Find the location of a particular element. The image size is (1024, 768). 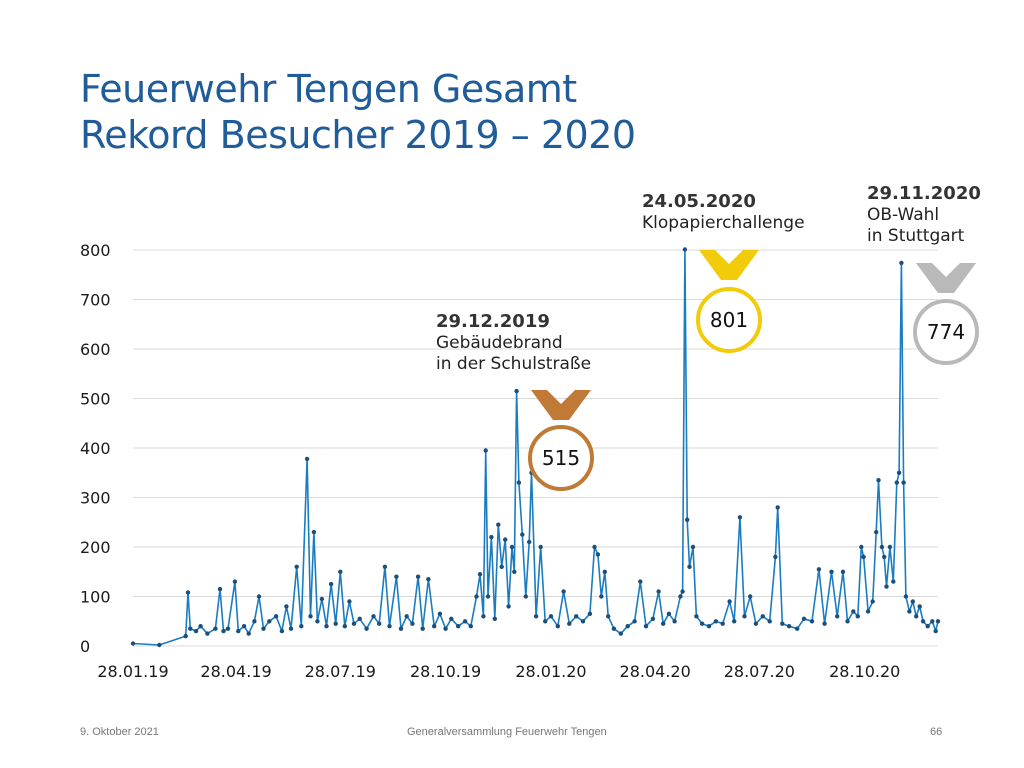

x-tick-label: 28.10.19 is located at coordinates (445, 671).